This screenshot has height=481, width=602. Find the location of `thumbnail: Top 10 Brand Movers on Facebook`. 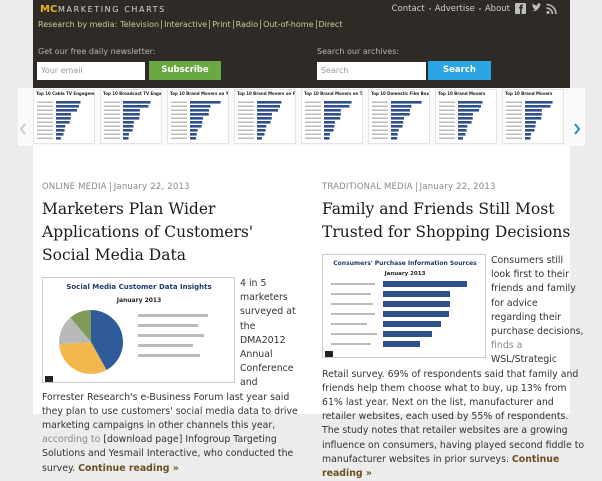

thumbnail: Top 10 Brand Movers on Facebook is located at coordinates (265, 116).